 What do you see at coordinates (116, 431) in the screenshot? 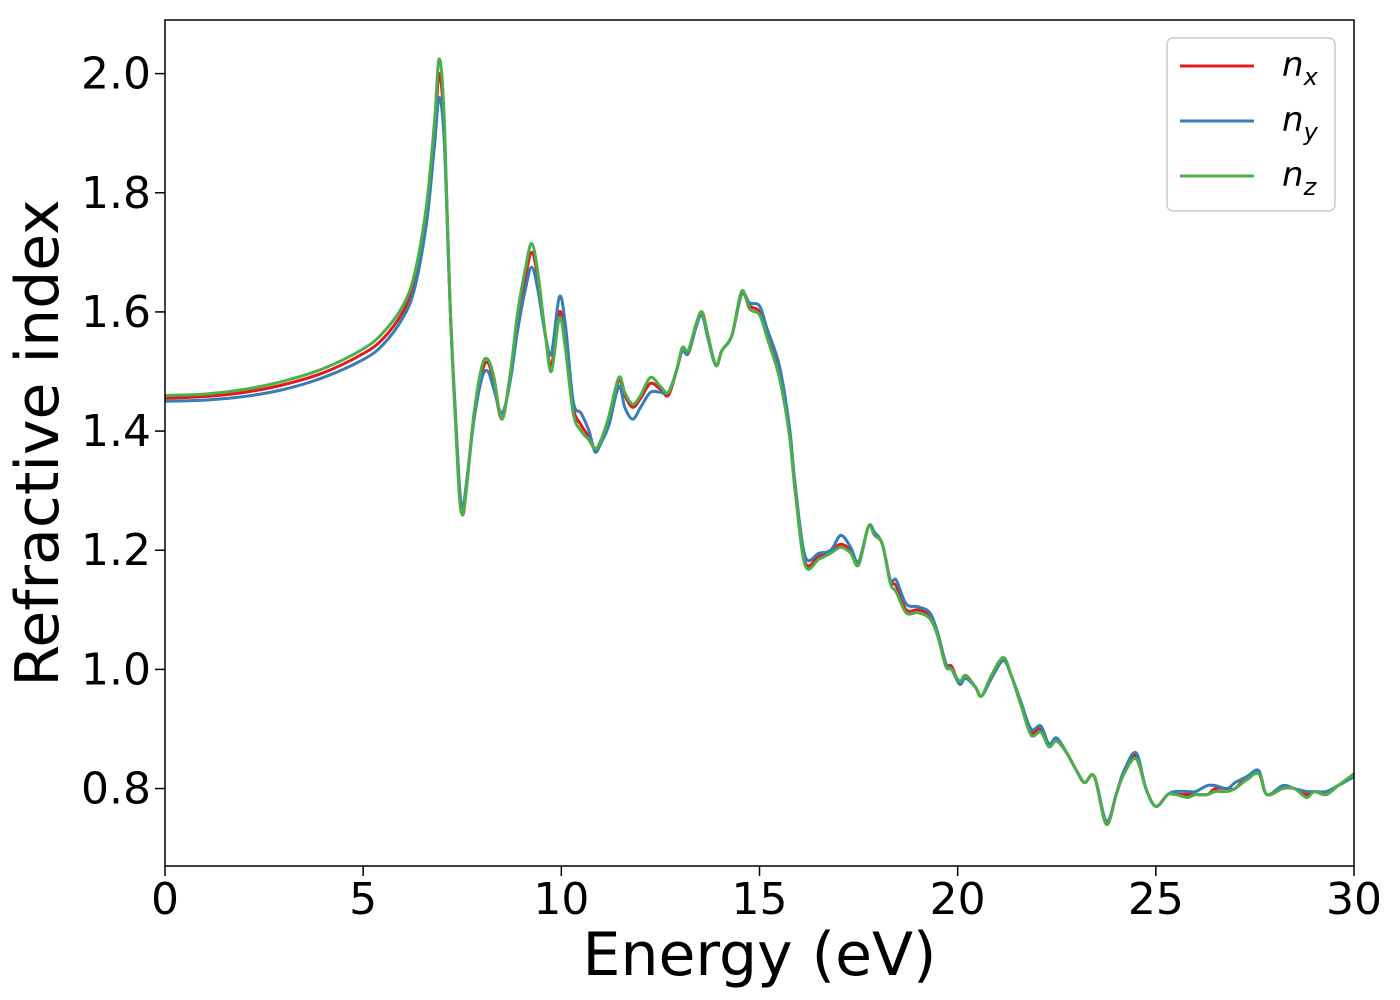
I see `y-tick-label: 1.4` at bounding box center [116, 431].